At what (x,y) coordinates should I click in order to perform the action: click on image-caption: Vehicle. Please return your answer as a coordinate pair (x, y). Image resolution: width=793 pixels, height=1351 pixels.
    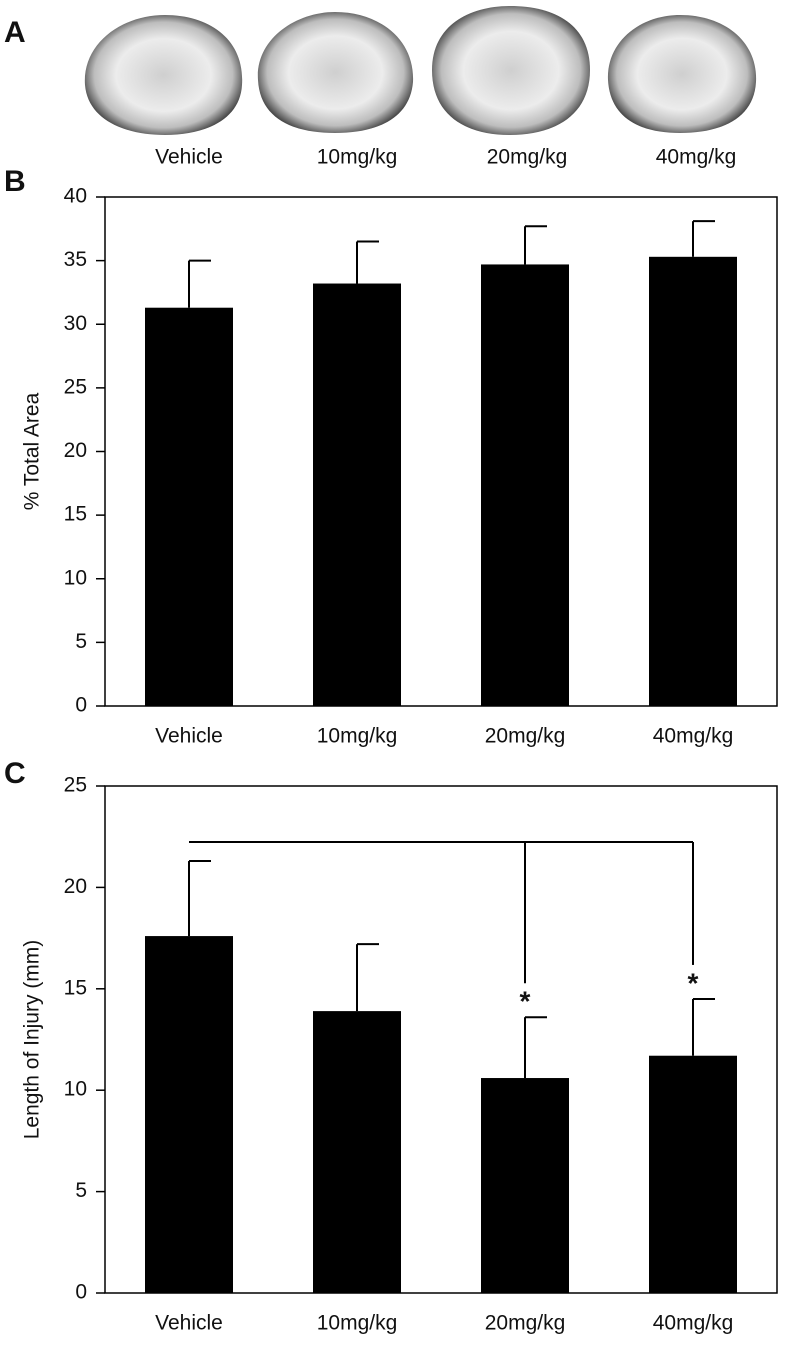
    Looking at the image, I should click on (189, 157).